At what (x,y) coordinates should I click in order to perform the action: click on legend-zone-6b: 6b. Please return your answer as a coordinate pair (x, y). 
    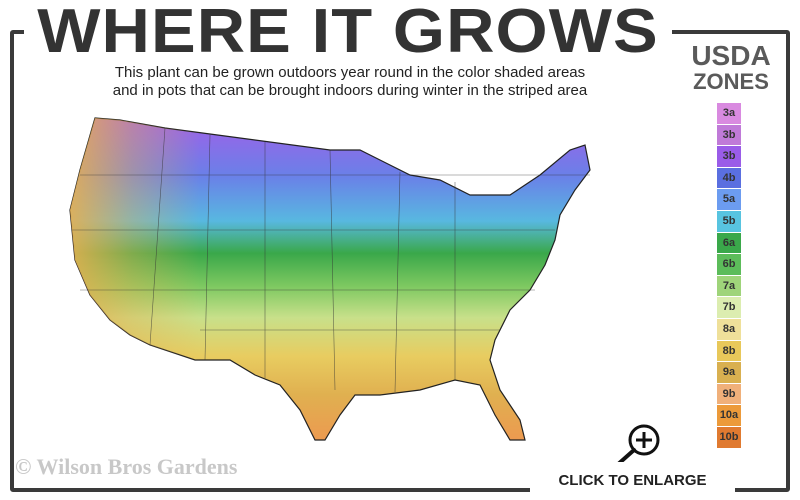
    Looking at the image, I should click on (729, 264).